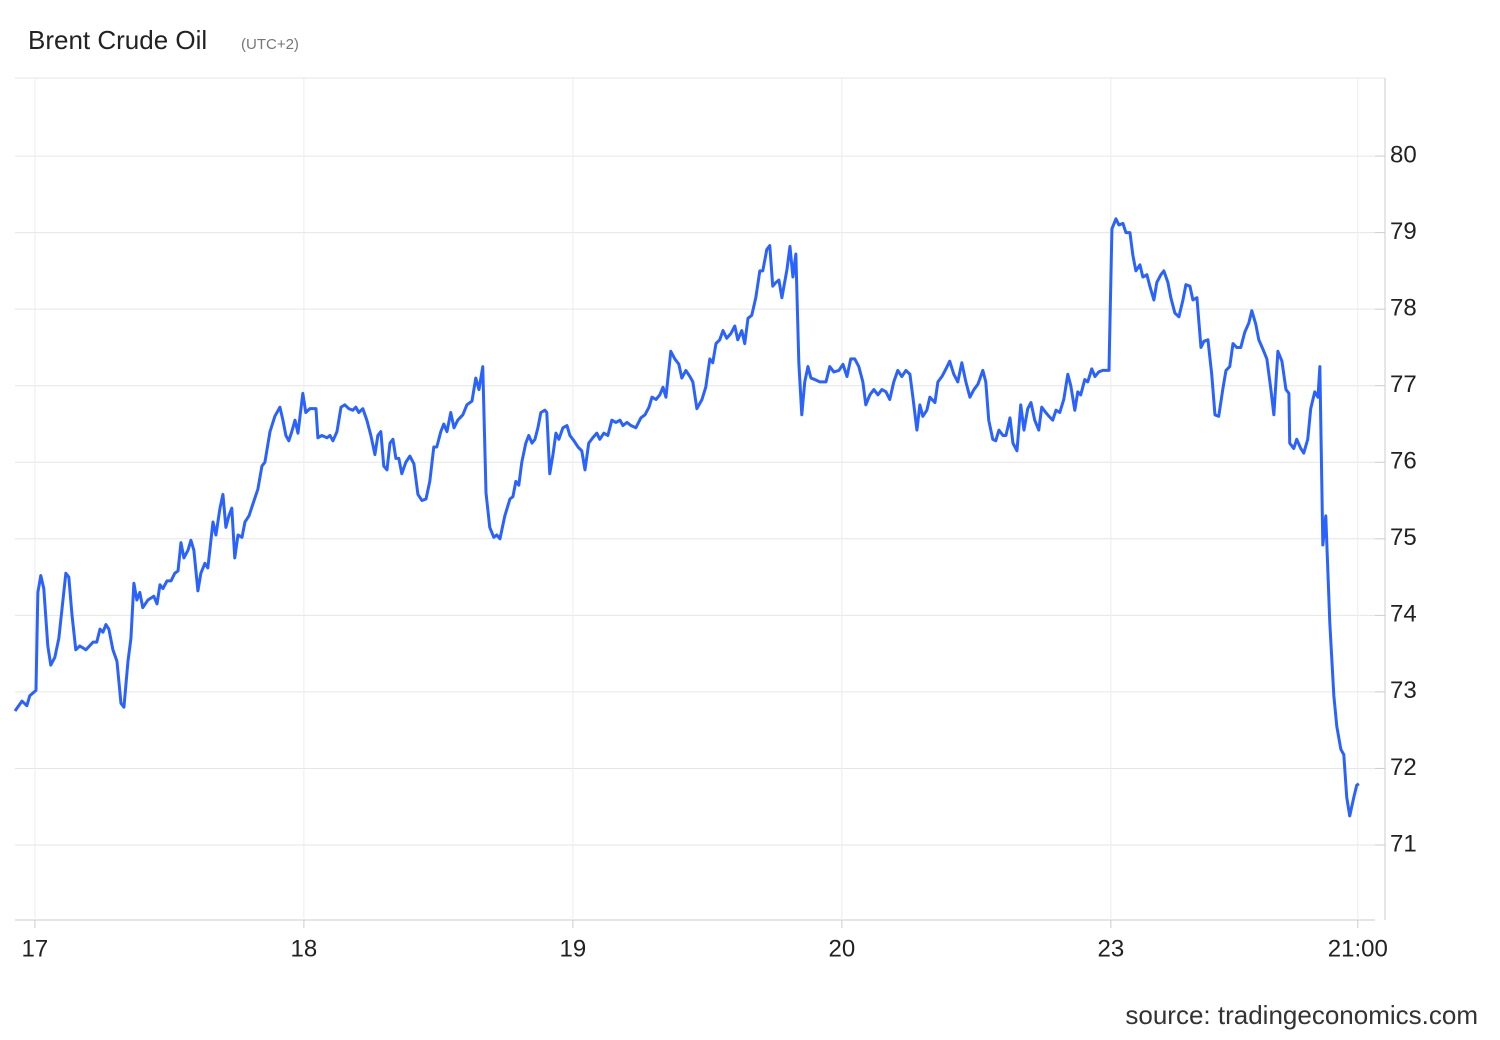  What do you see at coordinates (1301, 1015) in the screenshot?
I see `source: source: tradingeconomics.com` at bounding box center [1301, 1015].